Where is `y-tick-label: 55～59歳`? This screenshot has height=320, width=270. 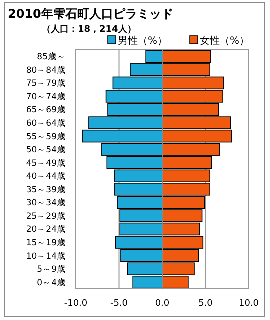 y-tick-label: 55～59歳 is located at coordinates (46, 136).